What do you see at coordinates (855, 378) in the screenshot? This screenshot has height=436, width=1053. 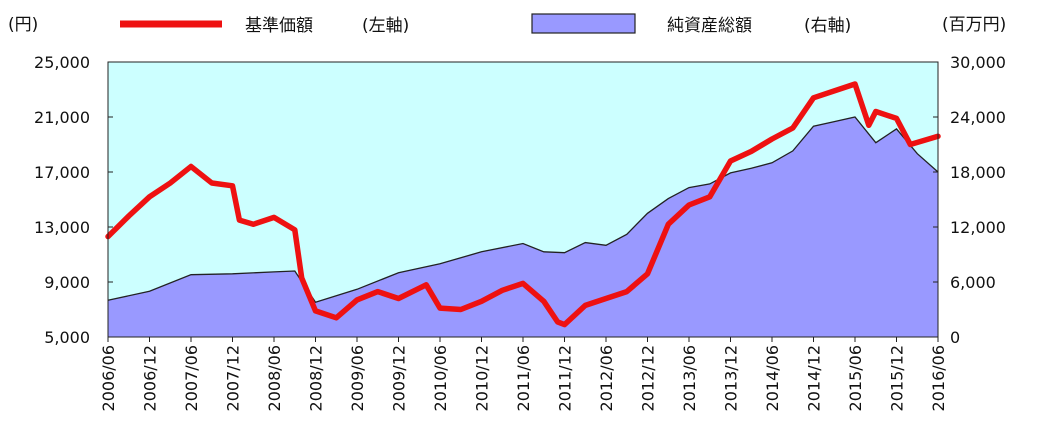 I see `x-tick-label: 2015/06` at bounding box center [855, 378].